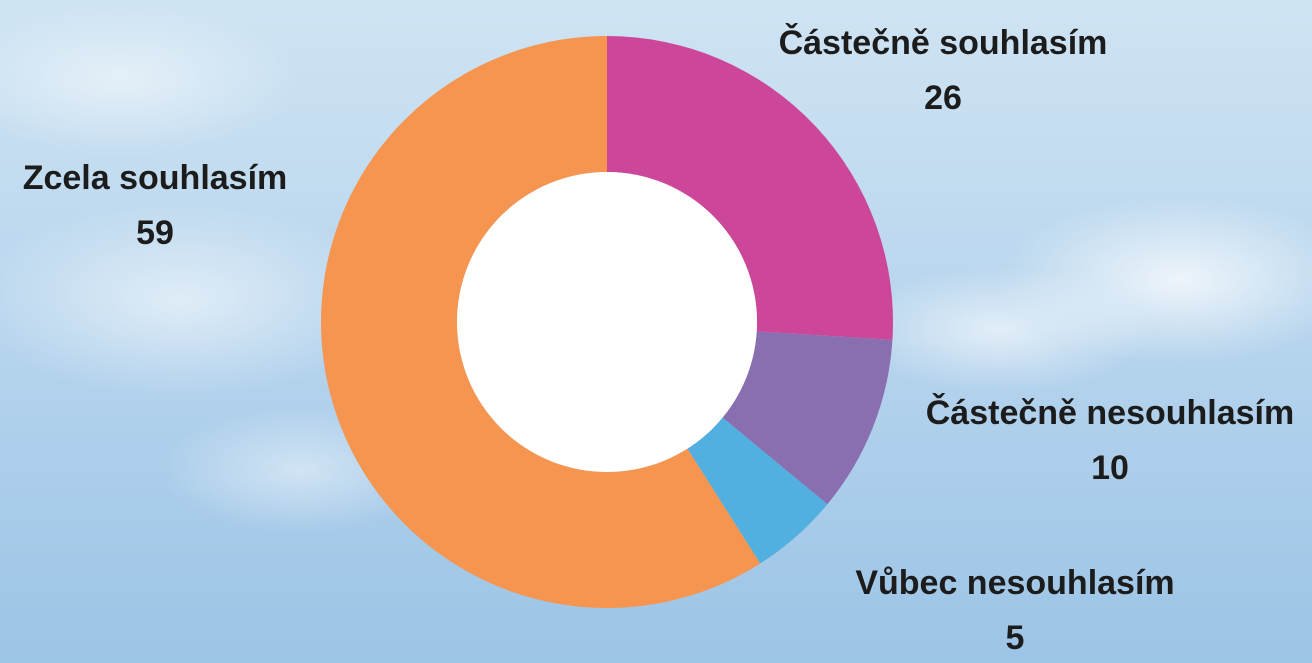 The width and height of the screenshot is (1312, 663). I want to click on slice-value: 5, so click(1015, 638).